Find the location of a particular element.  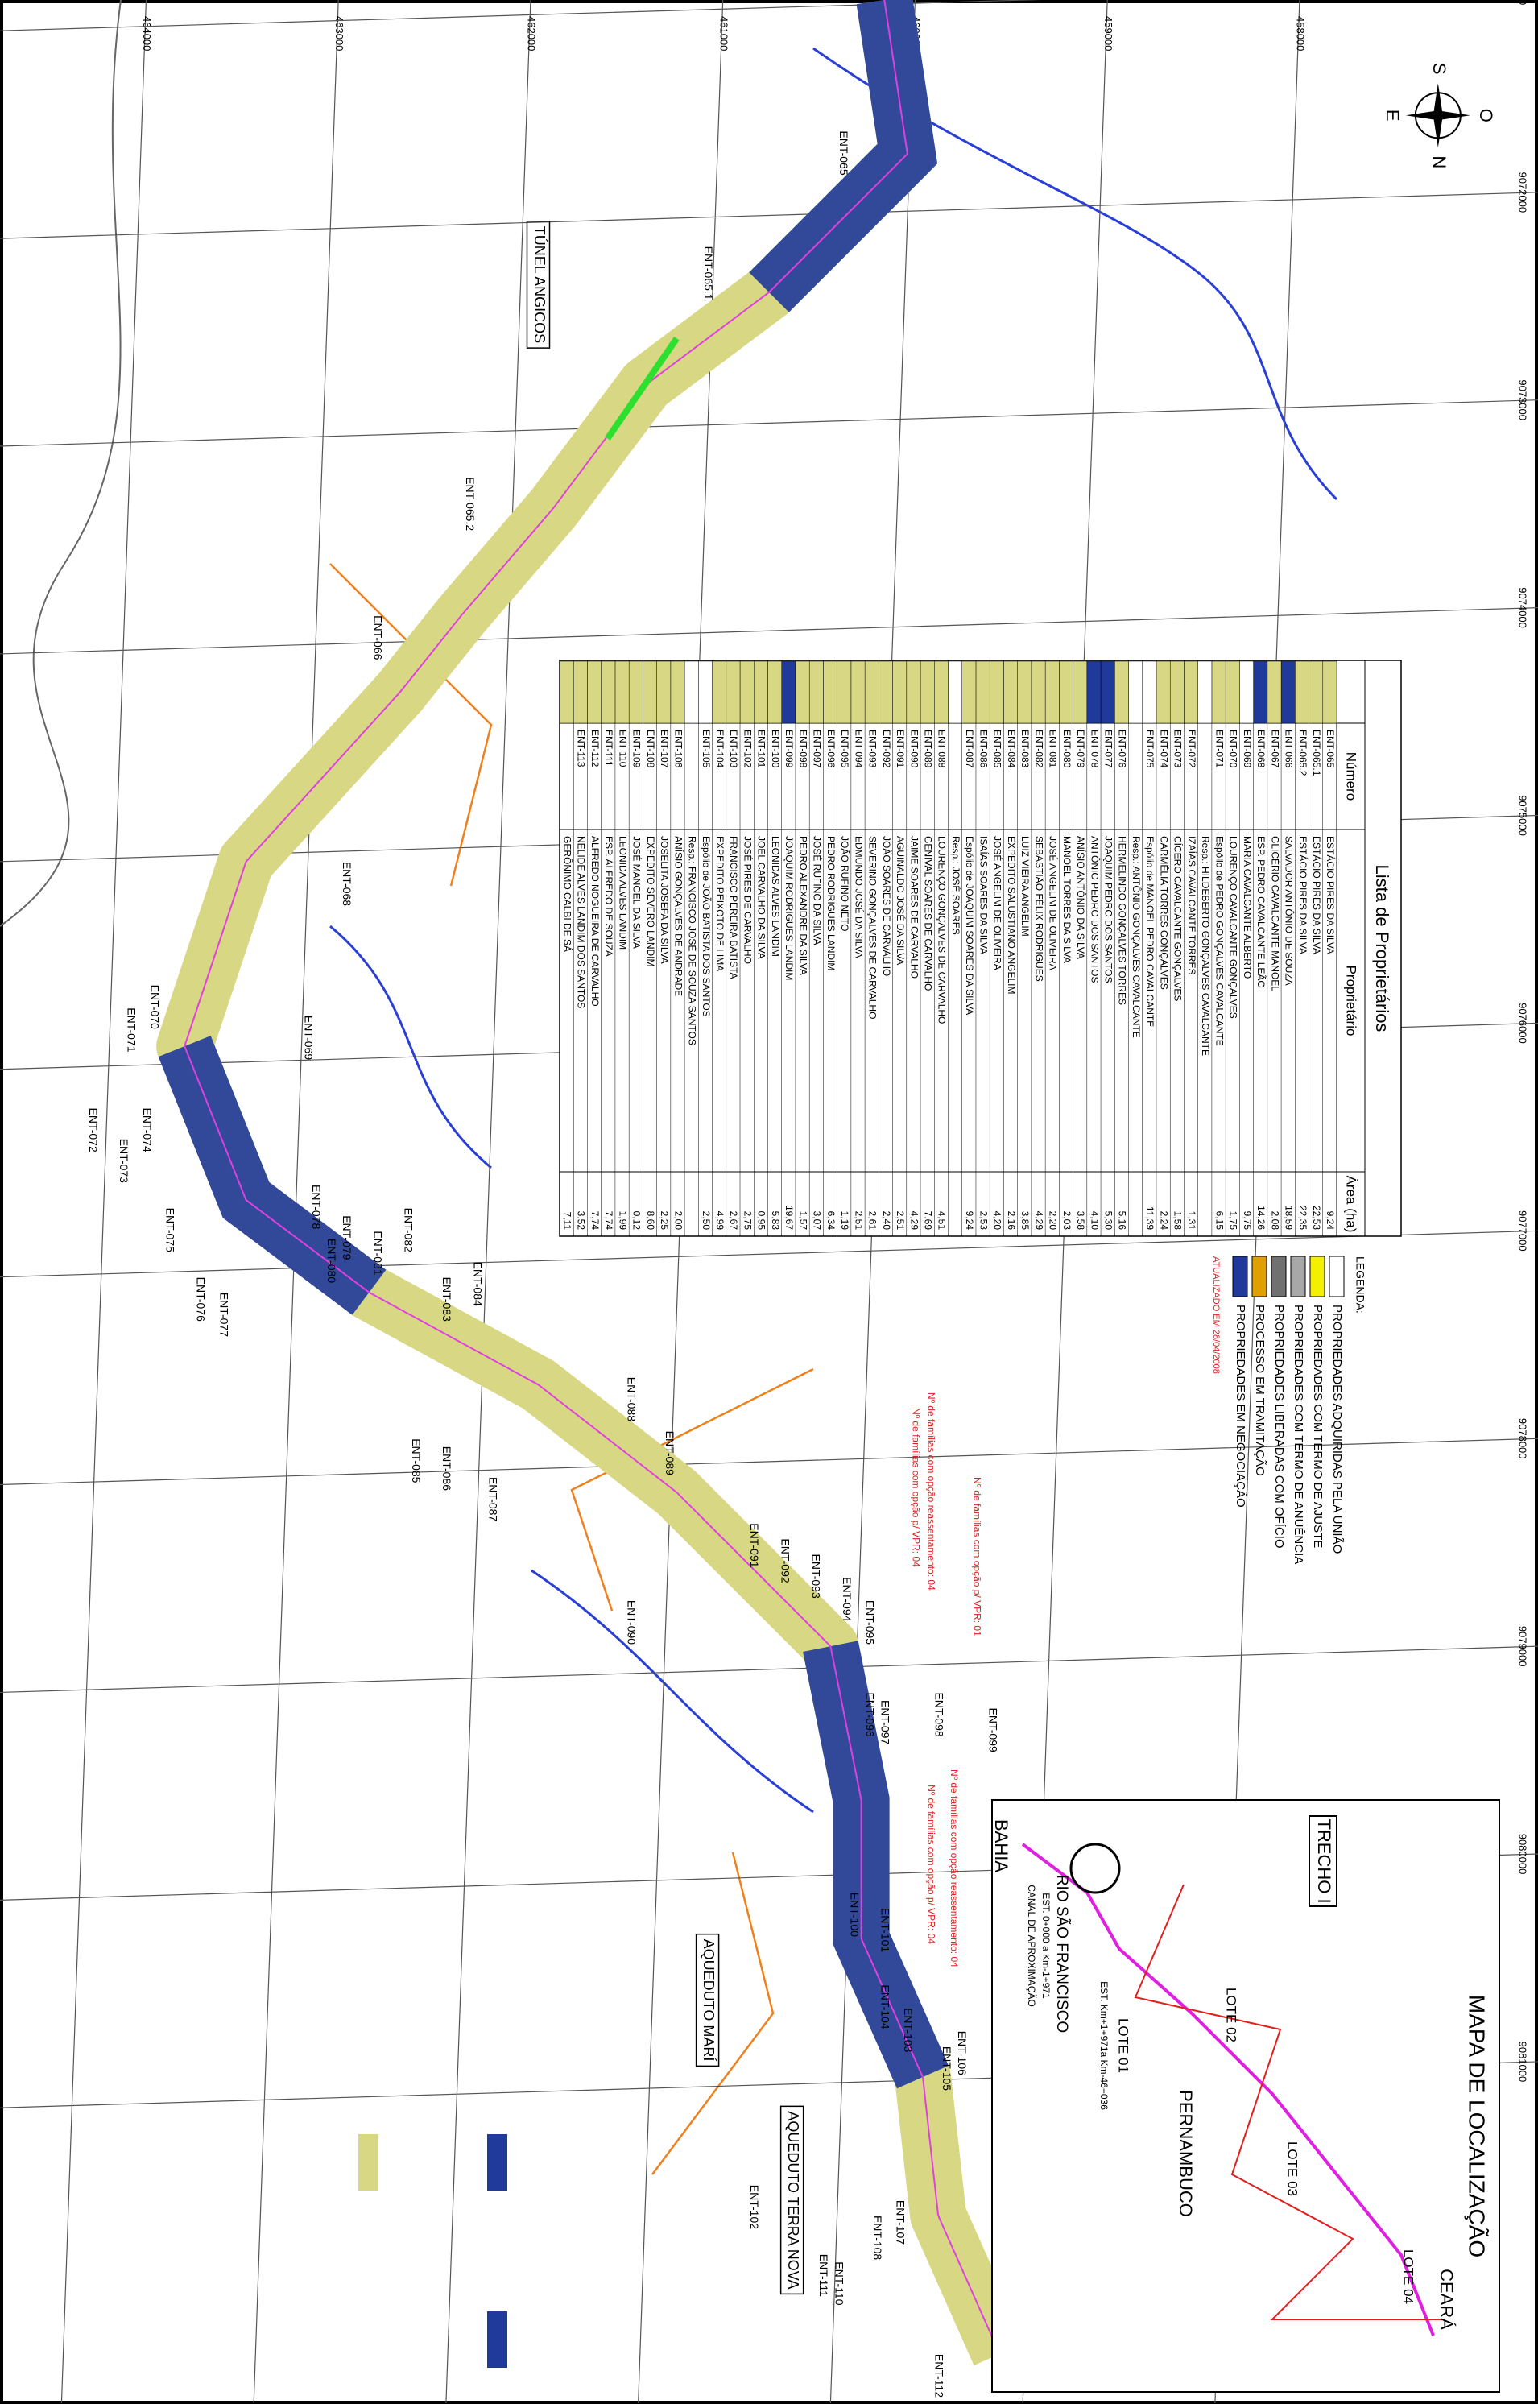

owner-number: ENT-081 is located at coordinates (1053, 749).